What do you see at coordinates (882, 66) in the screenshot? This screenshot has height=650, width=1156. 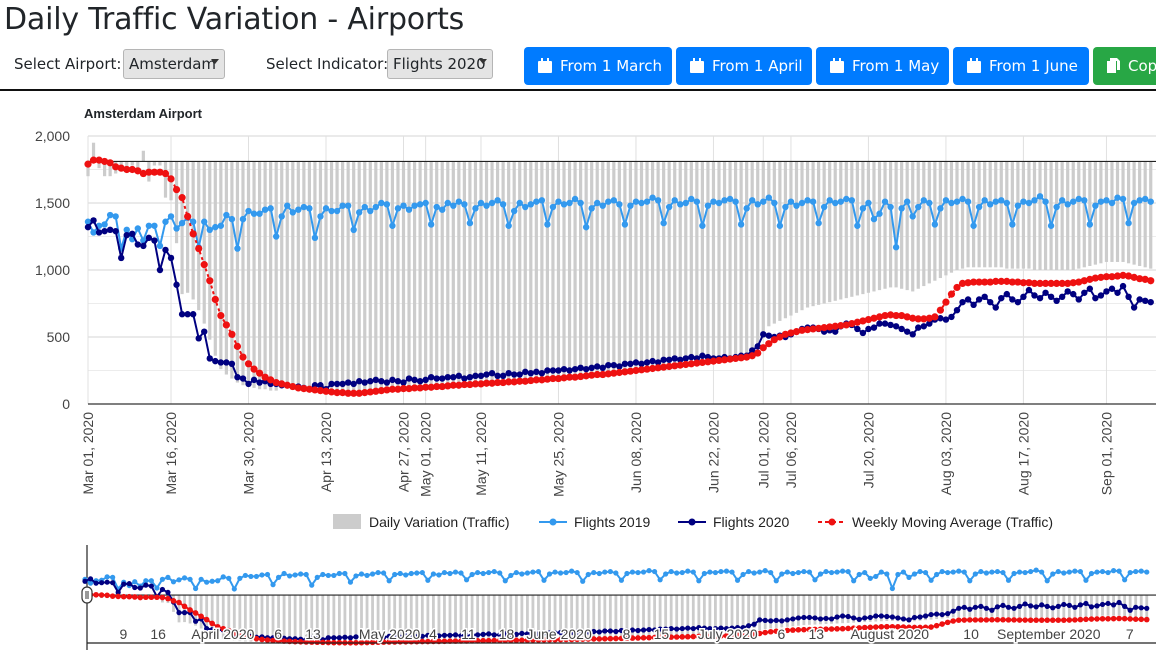 I see `from-1-may-button: From 1 May` at bounding box center [882, 66].